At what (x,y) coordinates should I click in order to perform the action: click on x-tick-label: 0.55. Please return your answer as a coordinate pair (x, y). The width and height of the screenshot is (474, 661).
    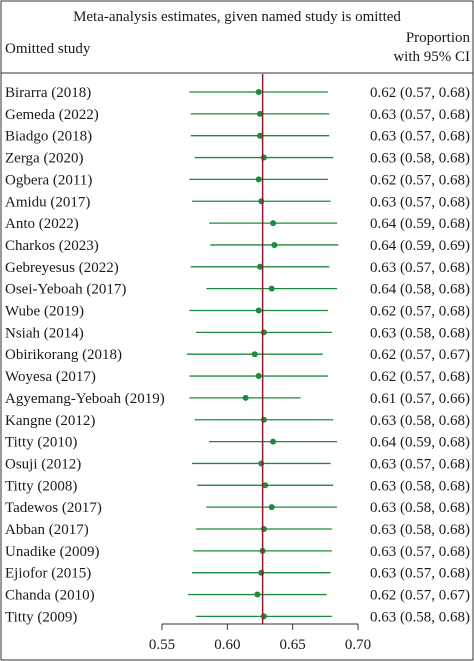
    Looking at the image, I should click on (162, 645).